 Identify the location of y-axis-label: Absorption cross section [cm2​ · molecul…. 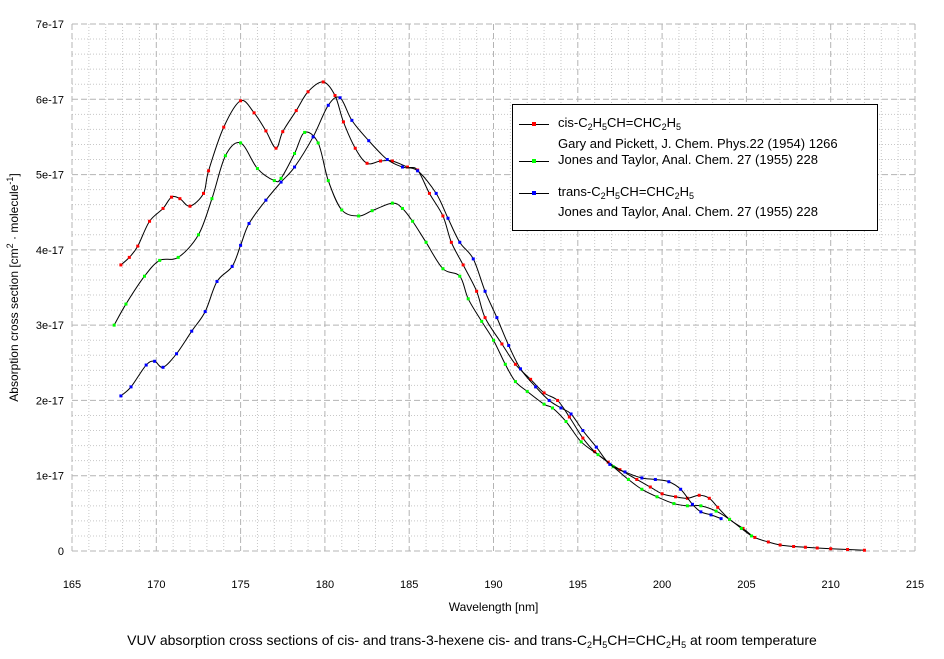
(13, 287).